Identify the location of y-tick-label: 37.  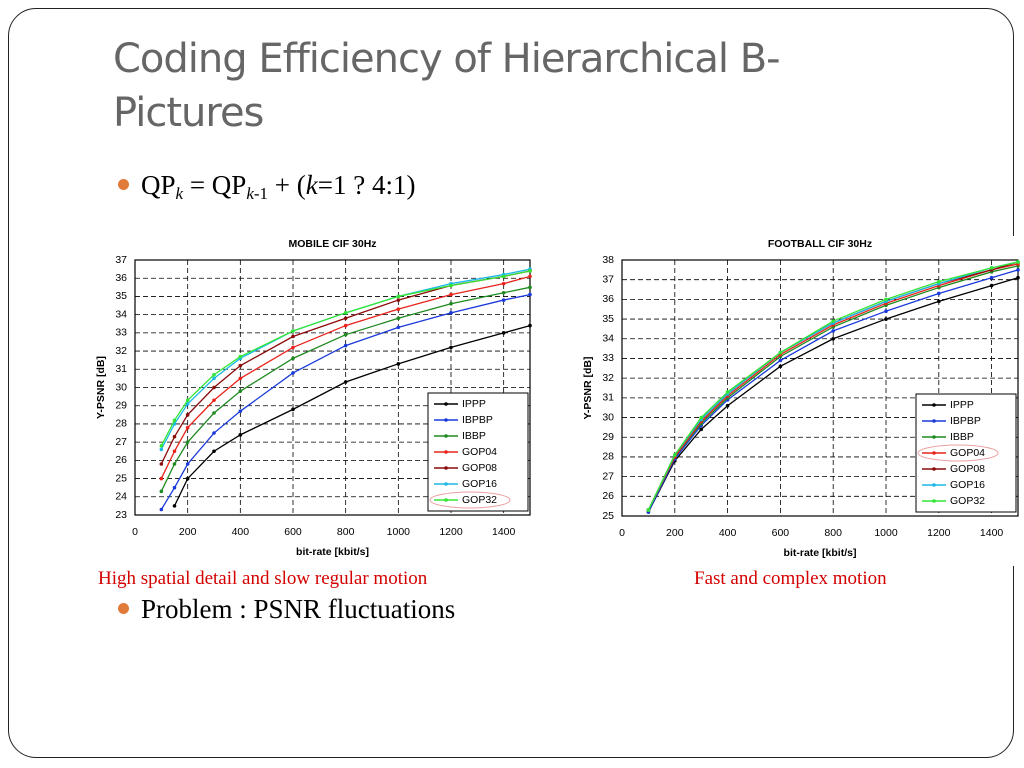
(608, 279).